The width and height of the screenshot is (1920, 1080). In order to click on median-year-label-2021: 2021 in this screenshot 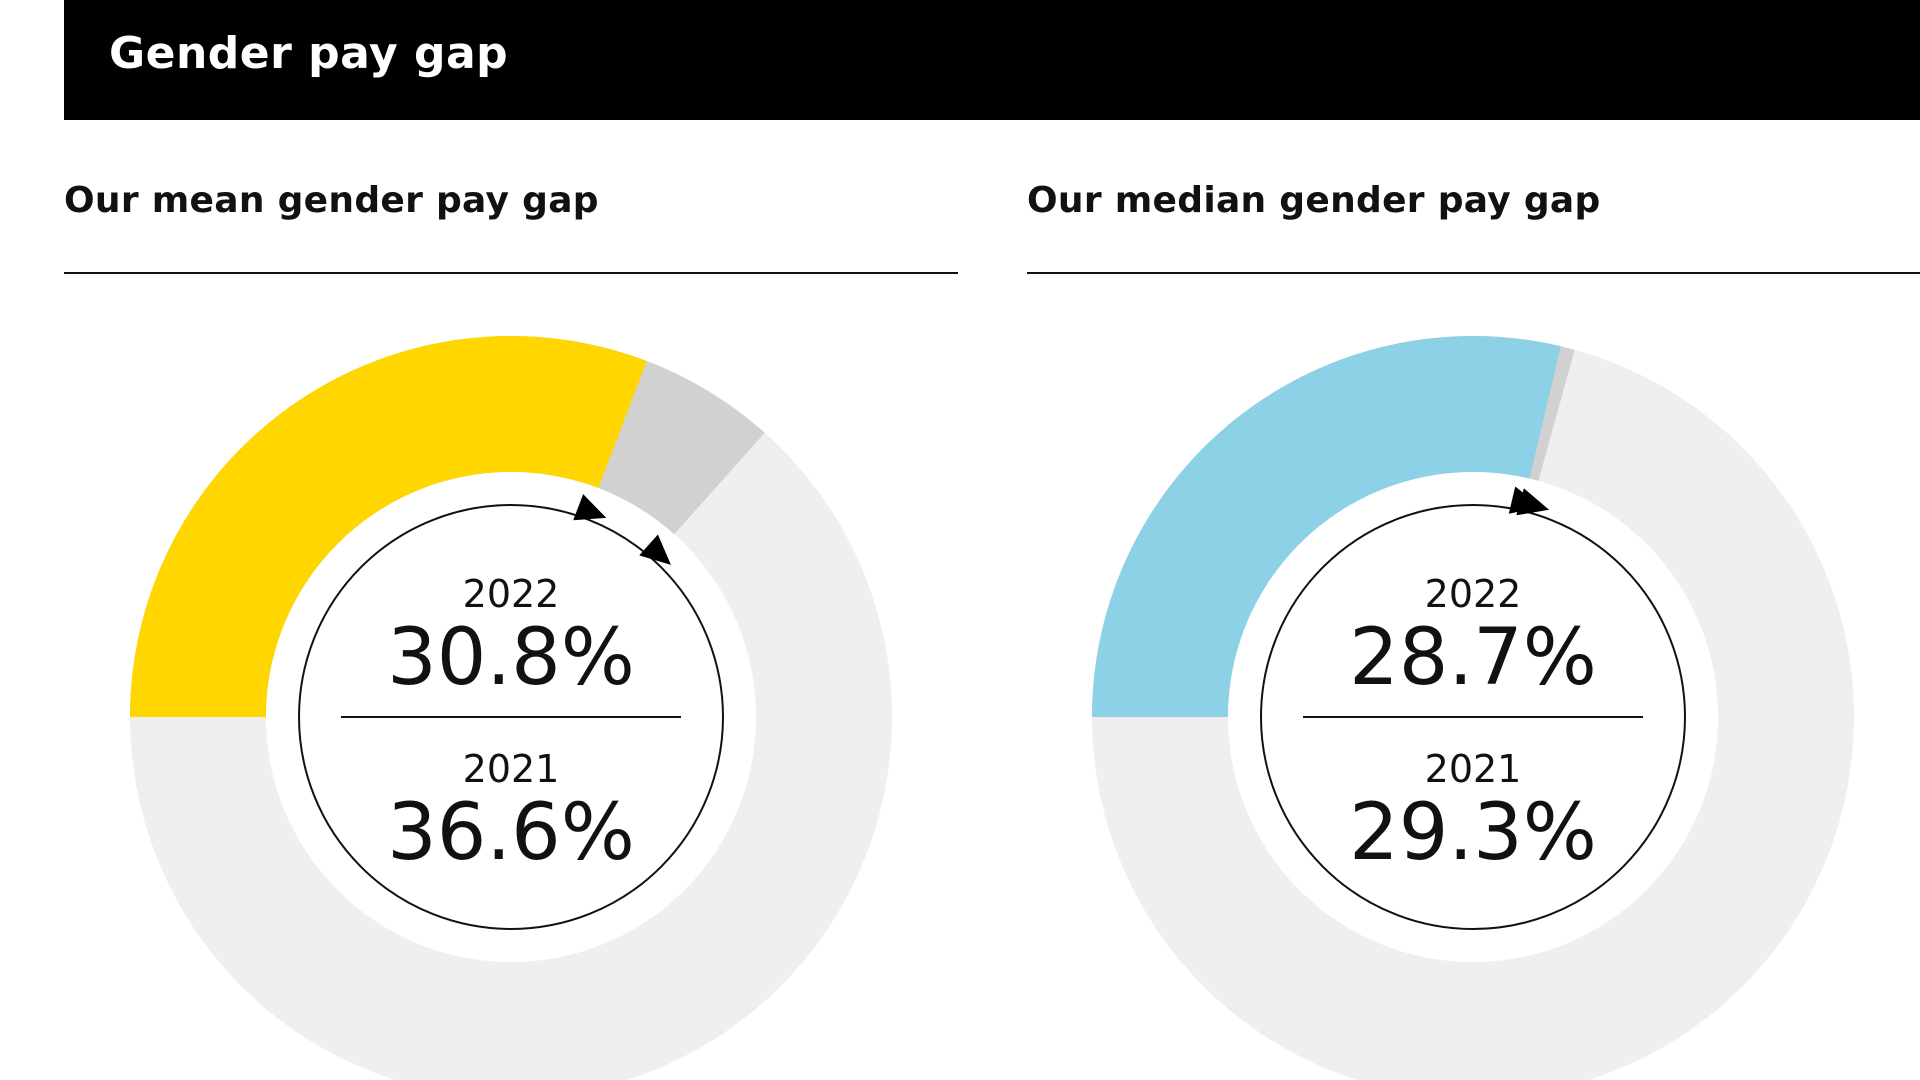, I will do `click(1473, 769)`.